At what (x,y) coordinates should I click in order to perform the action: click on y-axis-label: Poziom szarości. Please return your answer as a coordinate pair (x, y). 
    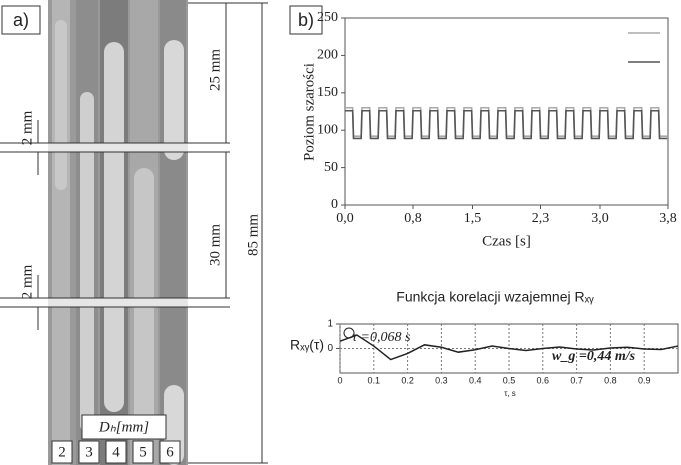
    Looking at the image, I should click on (309, 112).